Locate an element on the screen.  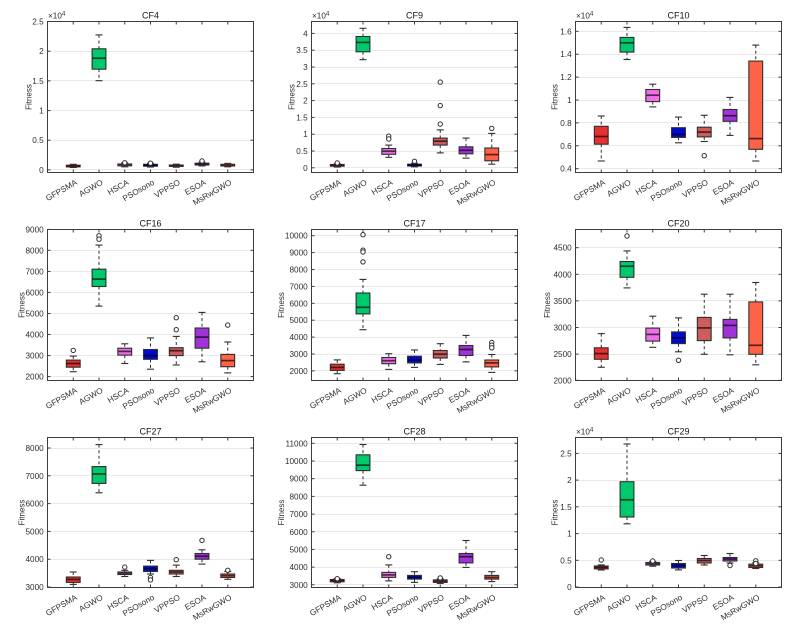
svg-text: CF17 is located at coordinates (414, 223).